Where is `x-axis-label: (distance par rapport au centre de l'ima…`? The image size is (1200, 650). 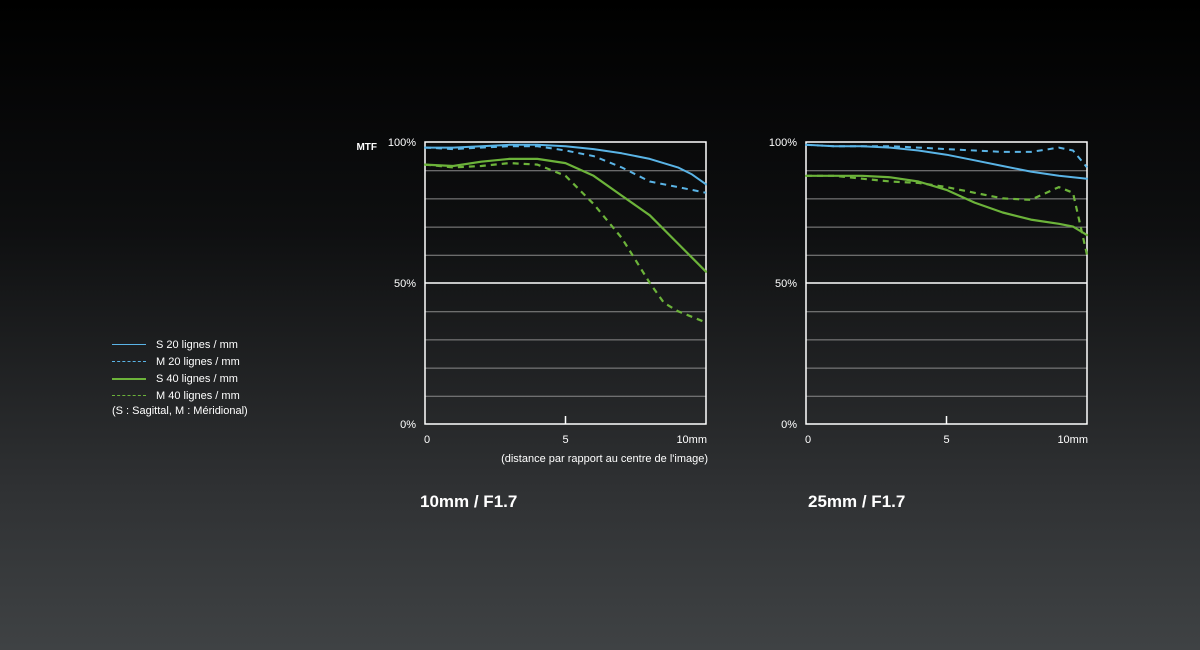
x-axis-label: (distance par rapport au centre de l'ima… is located at coordinates (604, 459).